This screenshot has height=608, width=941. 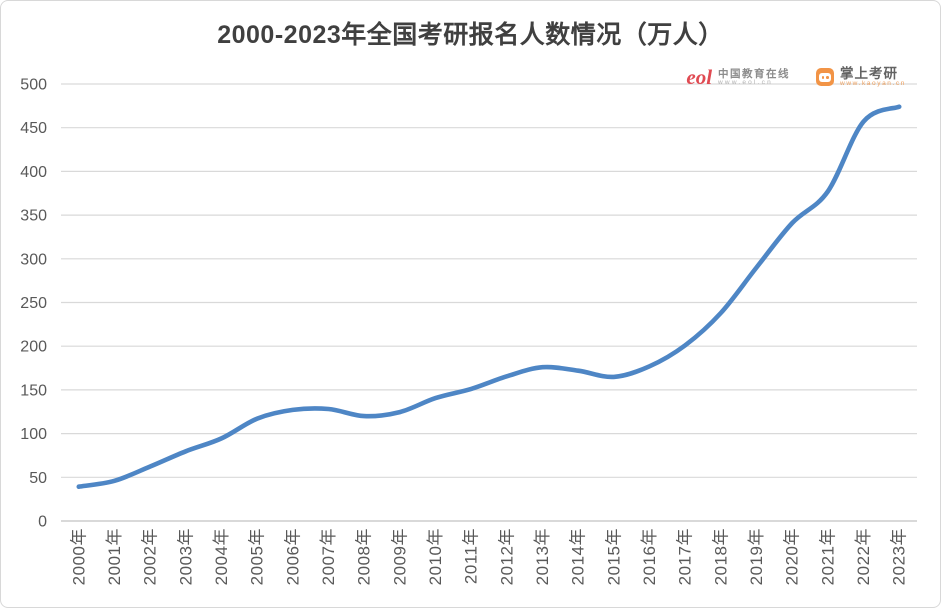 What do you see at coordinates (863, 556) in the screenshot?
I see `x-axis-tick-label: 2022年` at bounding box center [863, 556].